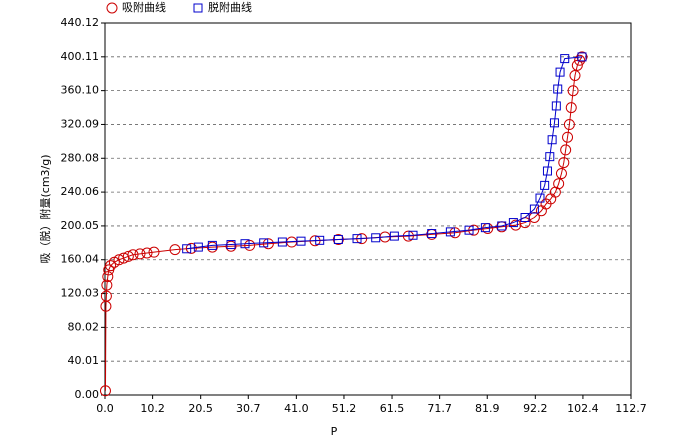  What do you see at coordinates (80, 157) in the screenshot?
I see `y-tick-label: 280.08` at bounding box center [80, 157].